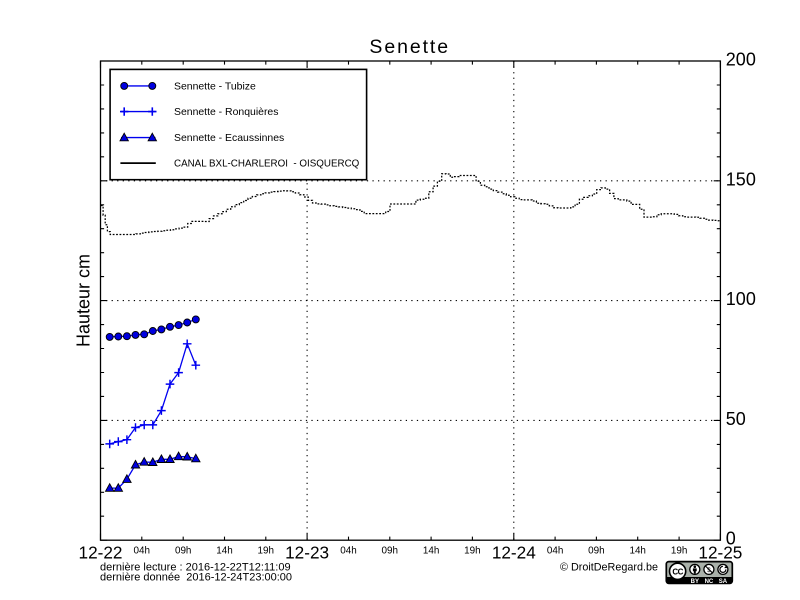 The image size is (800, 600). Describe the element at coordinates (677, 571) in the screenshot. I see `svg-text: CC` at that location.